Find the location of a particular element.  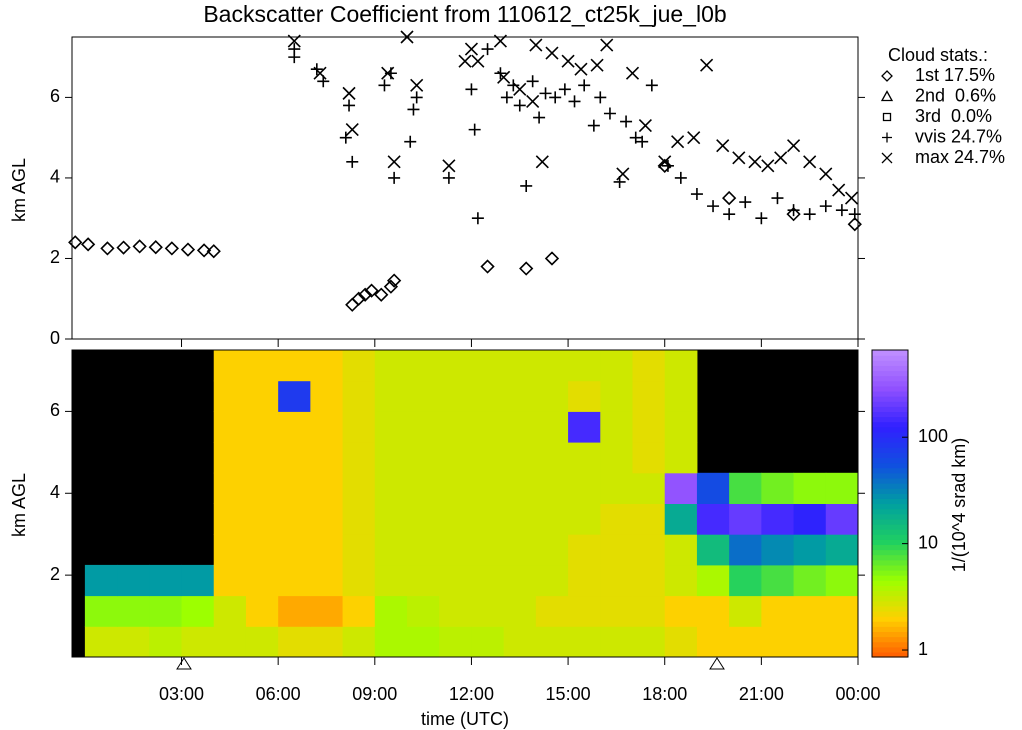

x-tick-label: 15:00 is located at coordinates (568, 694).